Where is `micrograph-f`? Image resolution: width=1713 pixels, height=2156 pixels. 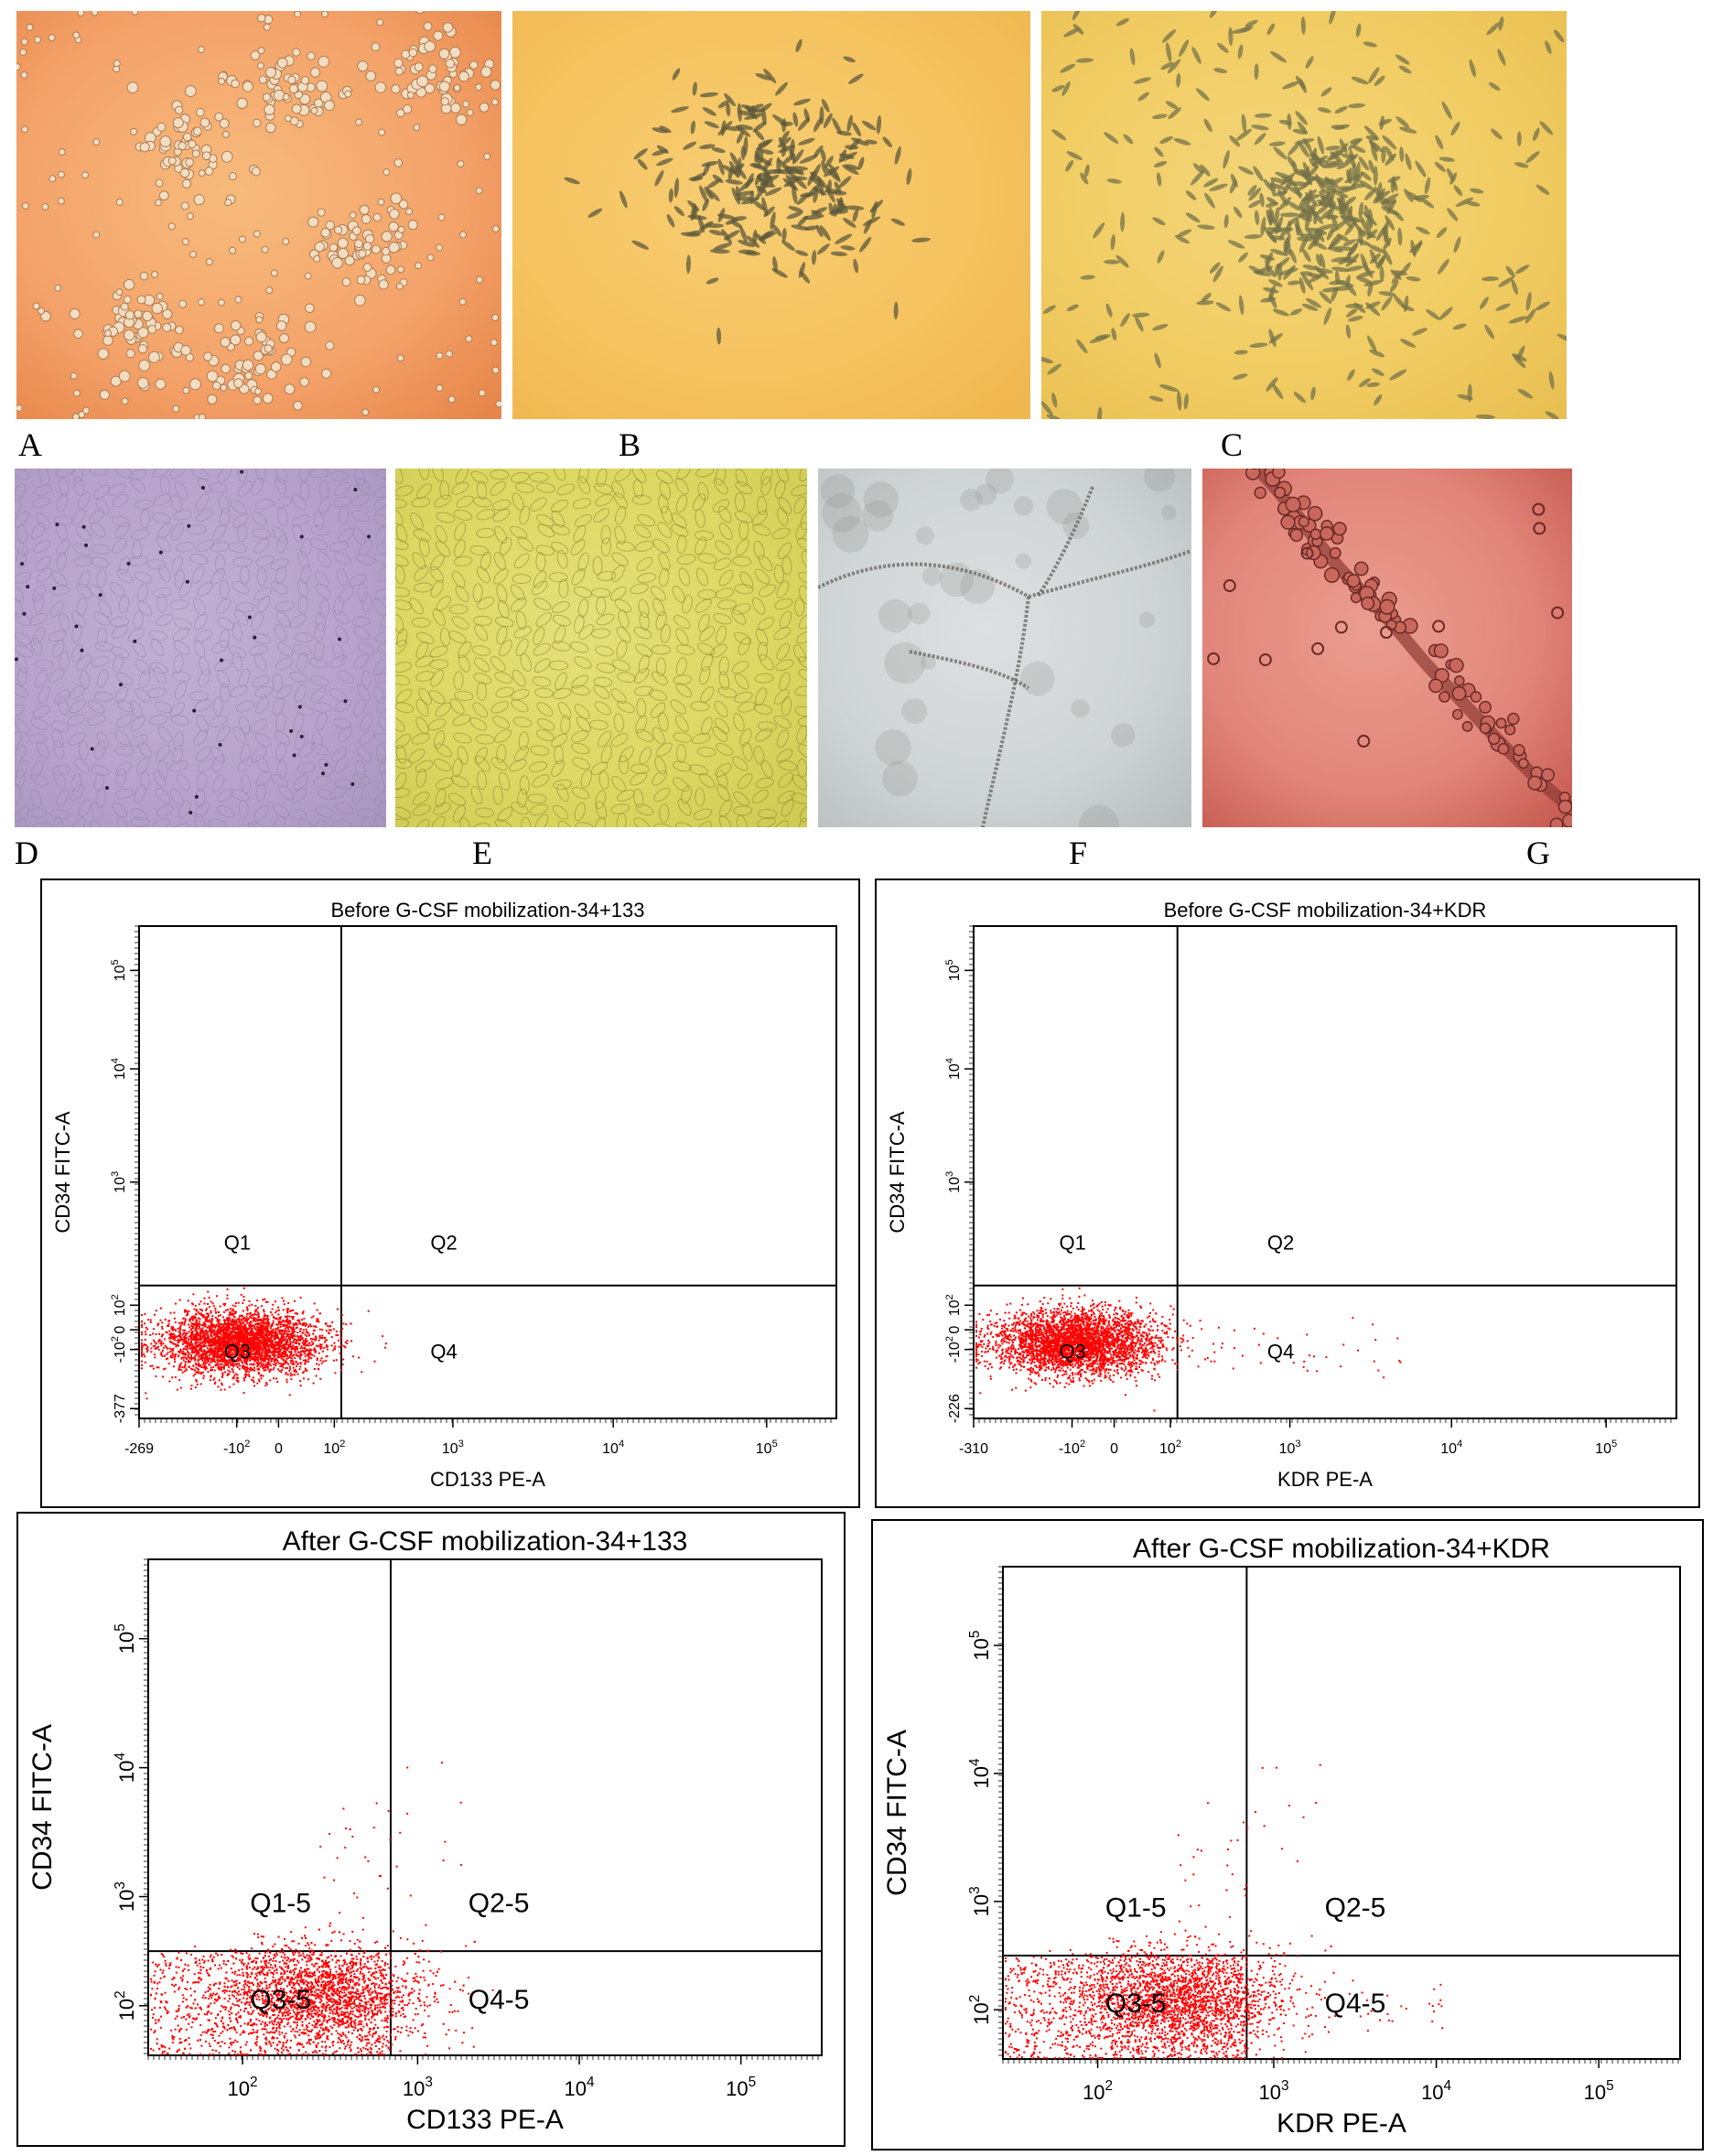
micrograph-f is located at coordinates (1004, 648).